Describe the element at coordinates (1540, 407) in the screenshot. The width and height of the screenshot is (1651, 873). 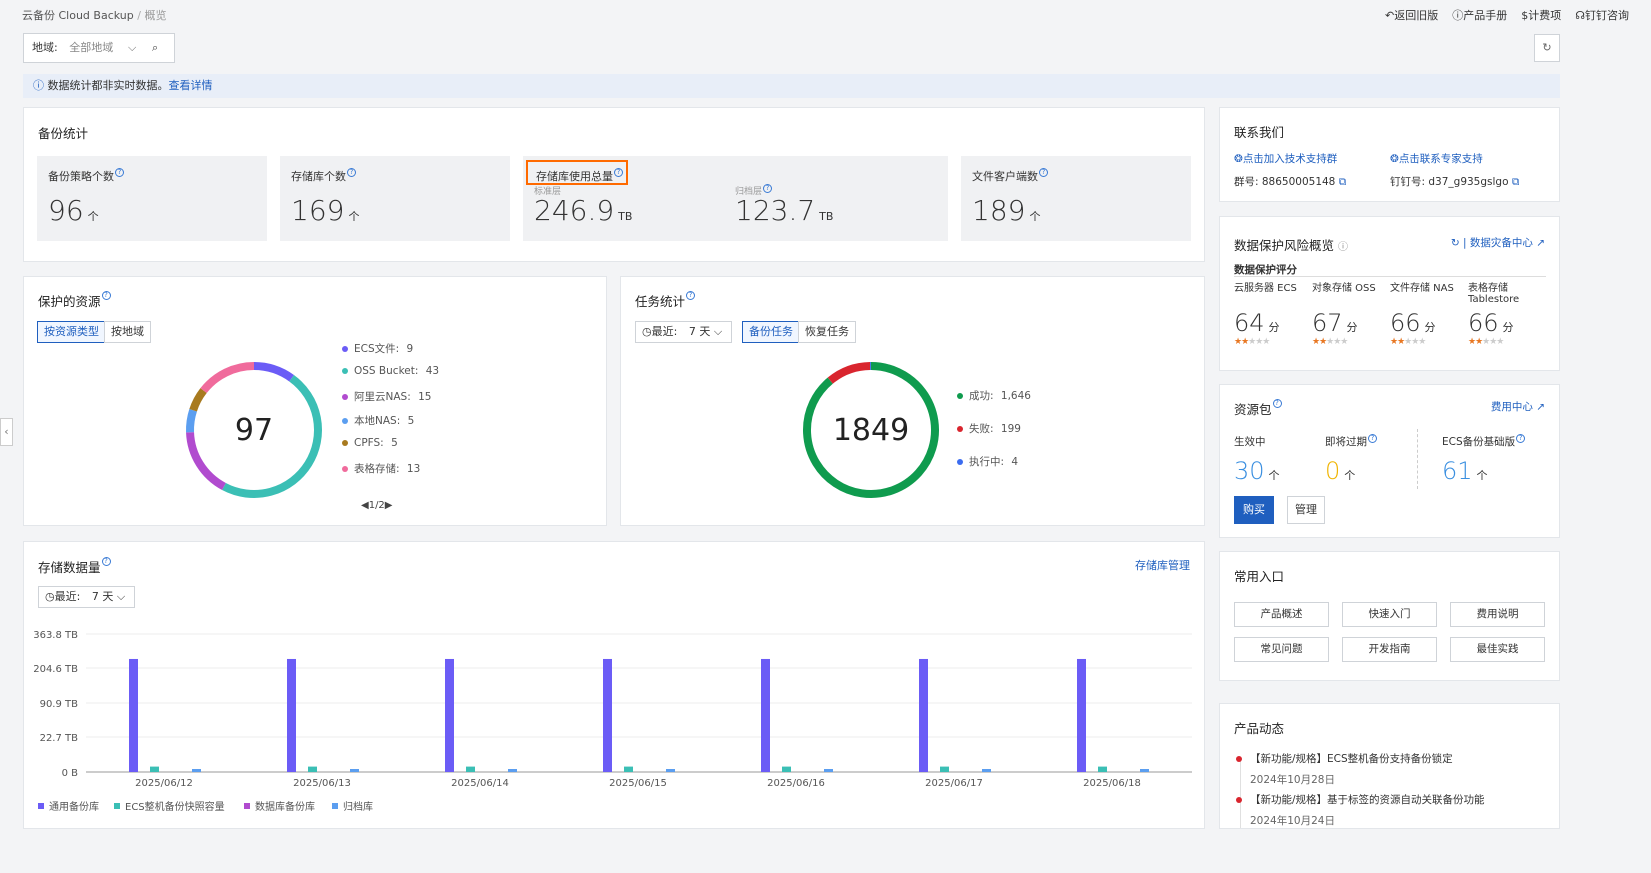
I see `external-link-icon: ↗` at that location.